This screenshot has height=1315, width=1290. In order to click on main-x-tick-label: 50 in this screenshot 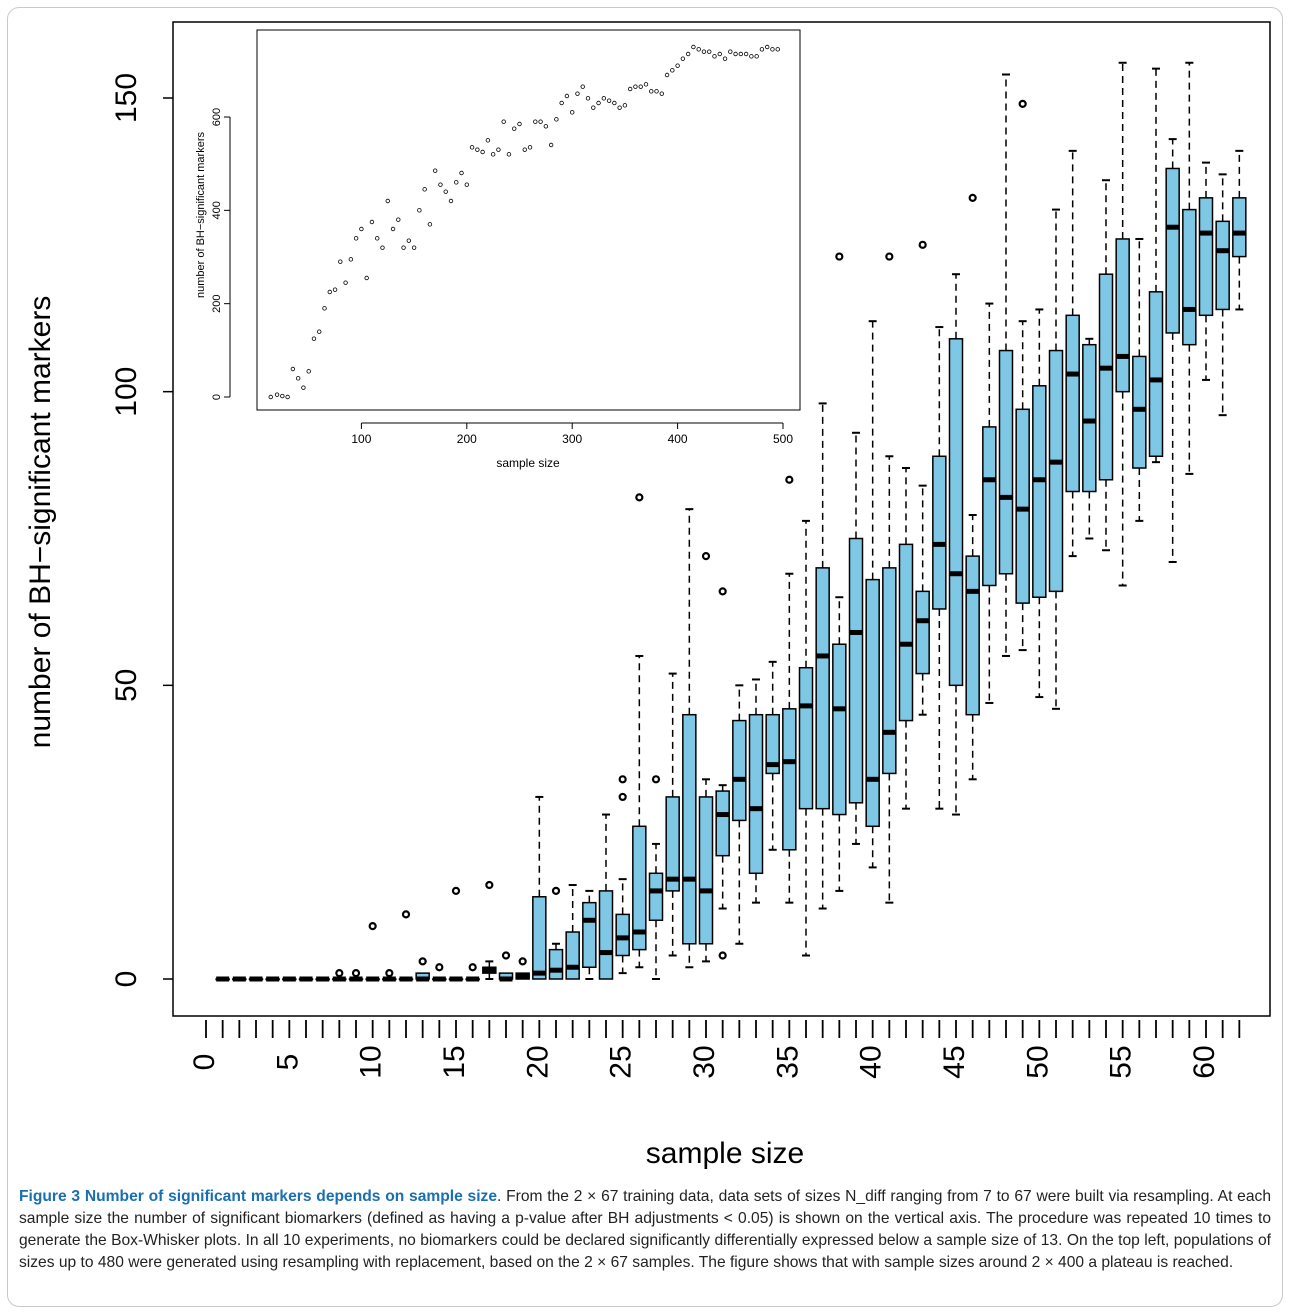, I will do `click(1037, 1061)`.